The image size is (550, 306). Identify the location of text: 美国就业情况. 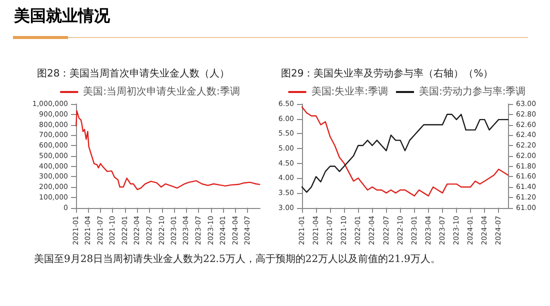
(62, 16).